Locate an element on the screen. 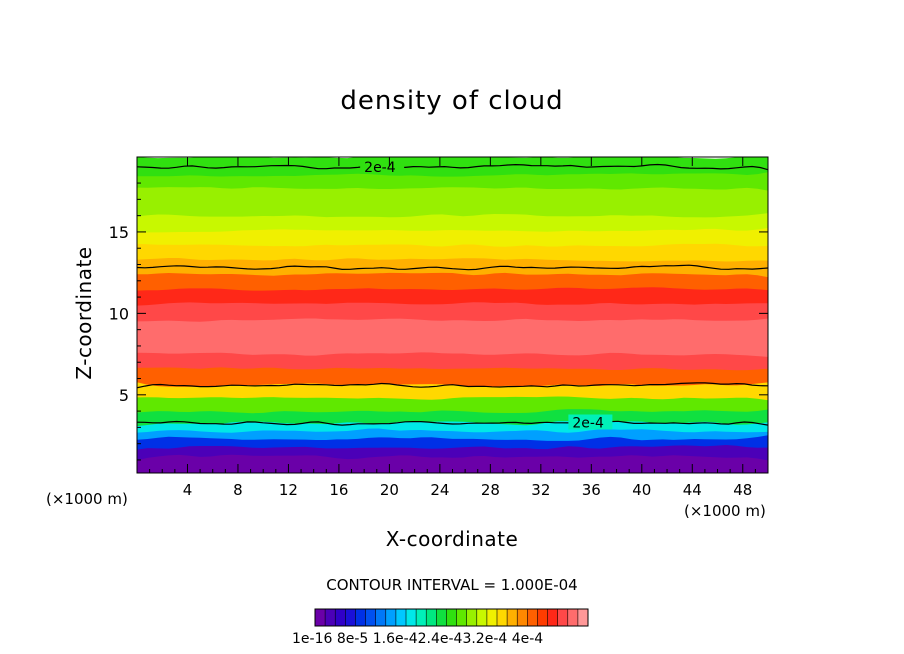 The width and height of the screenshot is (904, 654). contour-interval-text: CONTOUR INTERVAL = 1.000E-04 is located at coordinates (452, 585).